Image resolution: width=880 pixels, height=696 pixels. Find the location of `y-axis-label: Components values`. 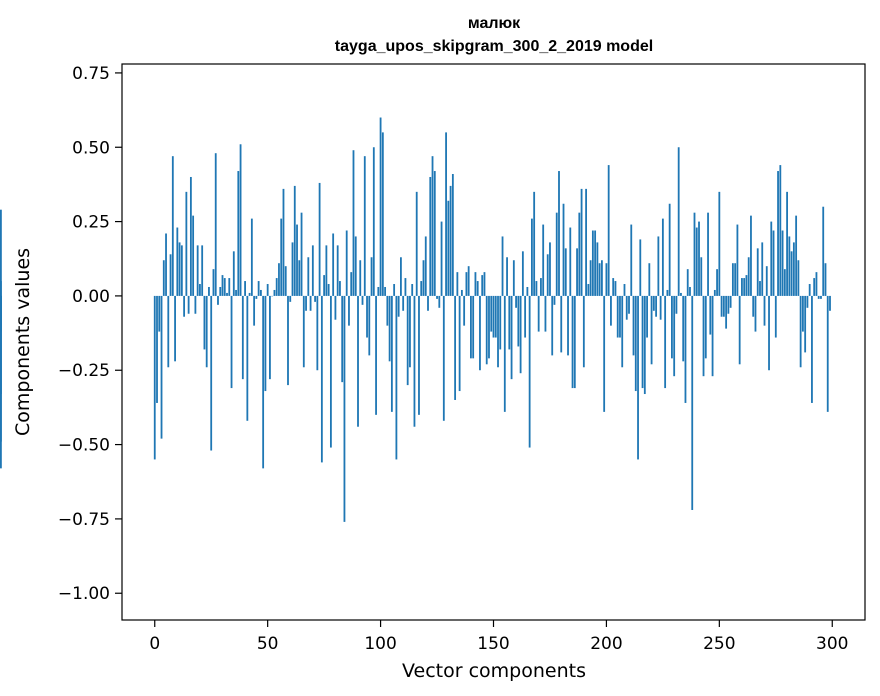

y-axis-label: Components values is located at coordinates (23, 342).